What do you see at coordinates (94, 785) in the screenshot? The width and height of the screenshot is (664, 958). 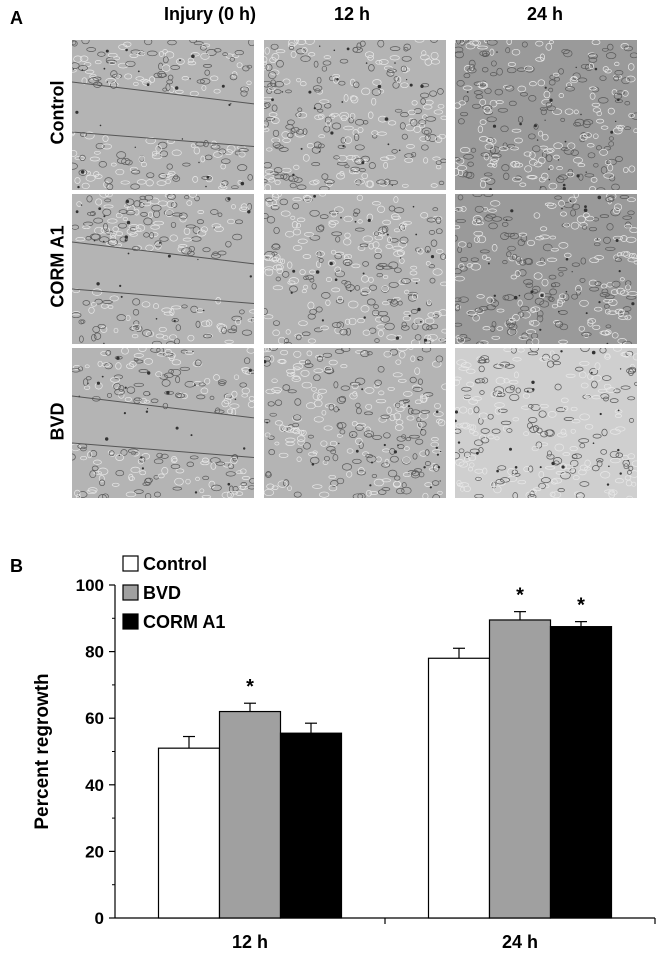 I see `y-tick-label: 40` at bounding box center [94, 785].